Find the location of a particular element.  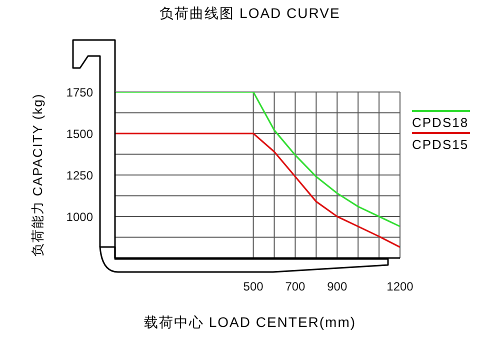

y-tick-label: 1750 is located at coordinates (80, 92).